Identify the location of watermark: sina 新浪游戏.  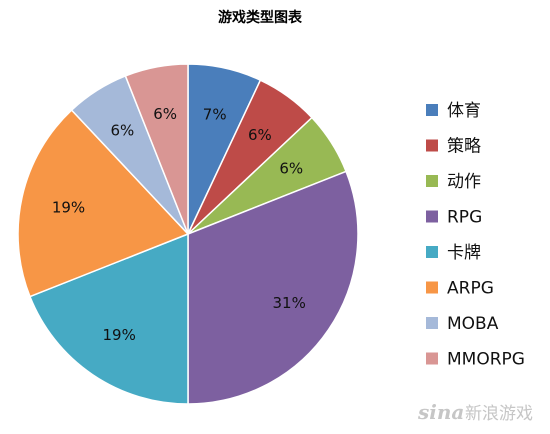
(475, 412).